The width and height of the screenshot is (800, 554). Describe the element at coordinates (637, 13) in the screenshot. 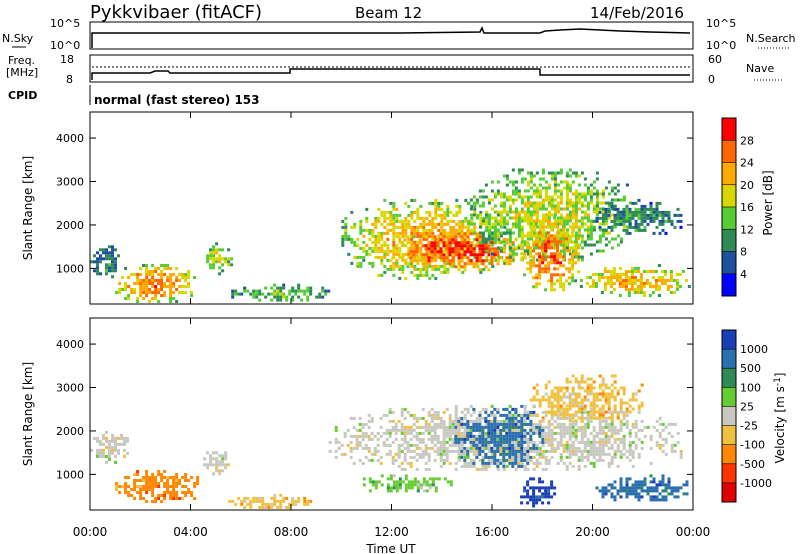

I see `date-label: 14/Feb/2016` at that location.